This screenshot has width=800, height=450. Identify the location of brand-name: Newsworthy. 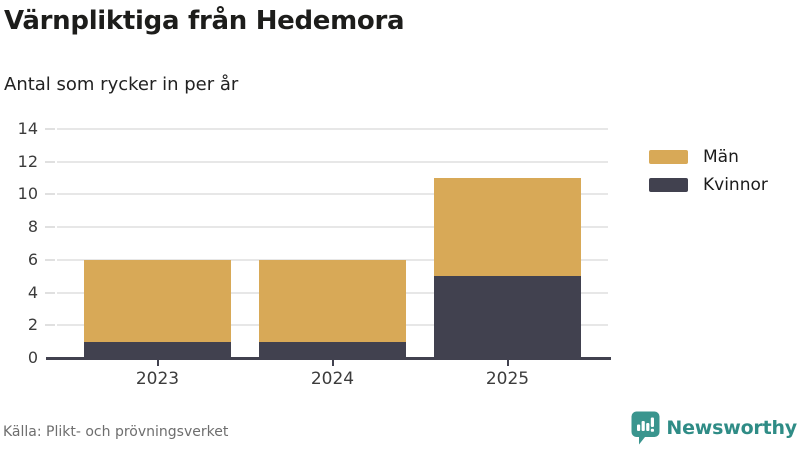
(731, 428).